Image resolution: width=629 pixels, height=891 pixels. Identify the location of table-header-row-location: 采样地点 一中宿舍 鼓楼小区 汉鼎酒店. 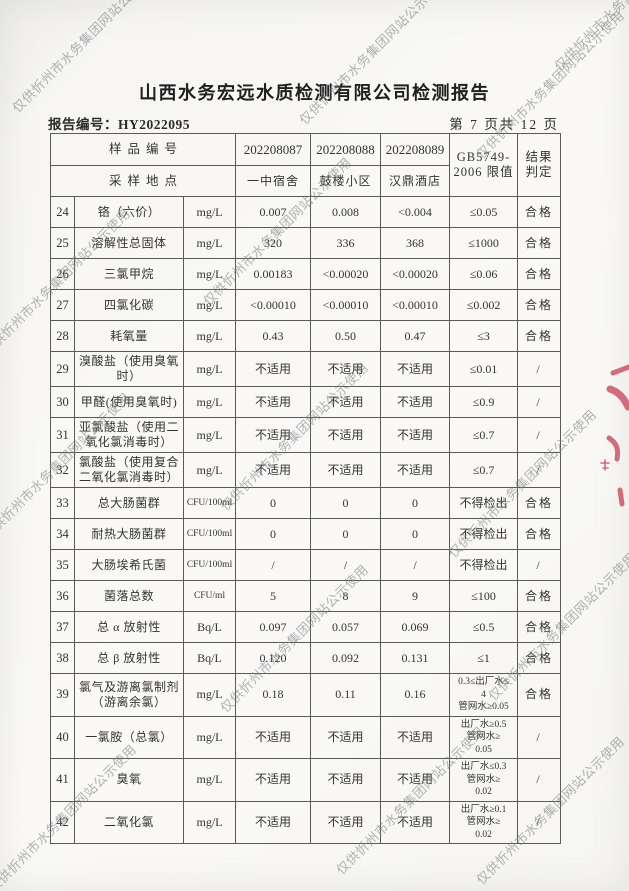
(305, 181).